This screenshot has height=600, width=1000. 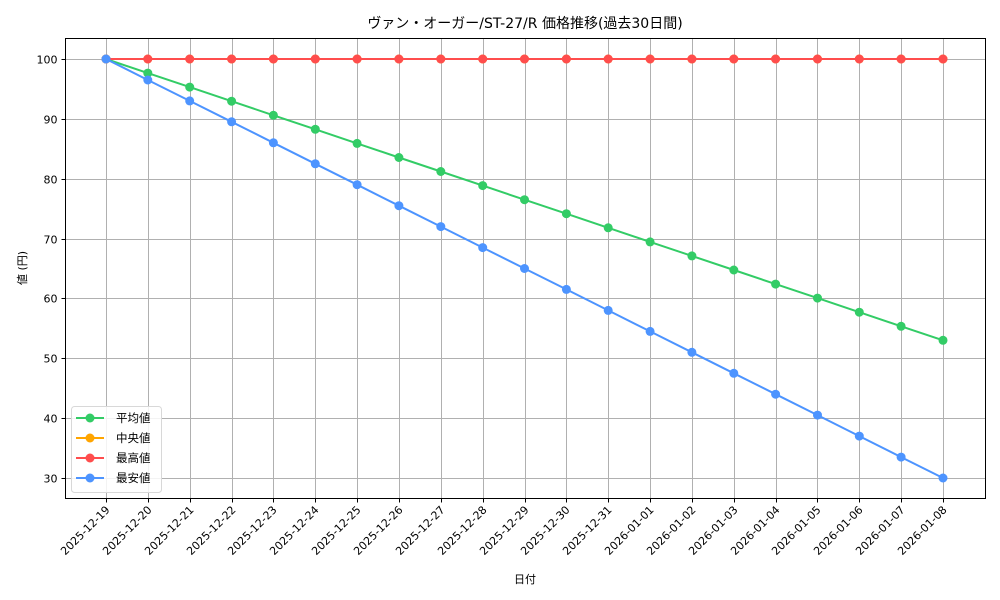 What do you see at coordinates (51, 299) in the screenshot?
I see `y-tick-label: 60` at bounding box center [51, 299].